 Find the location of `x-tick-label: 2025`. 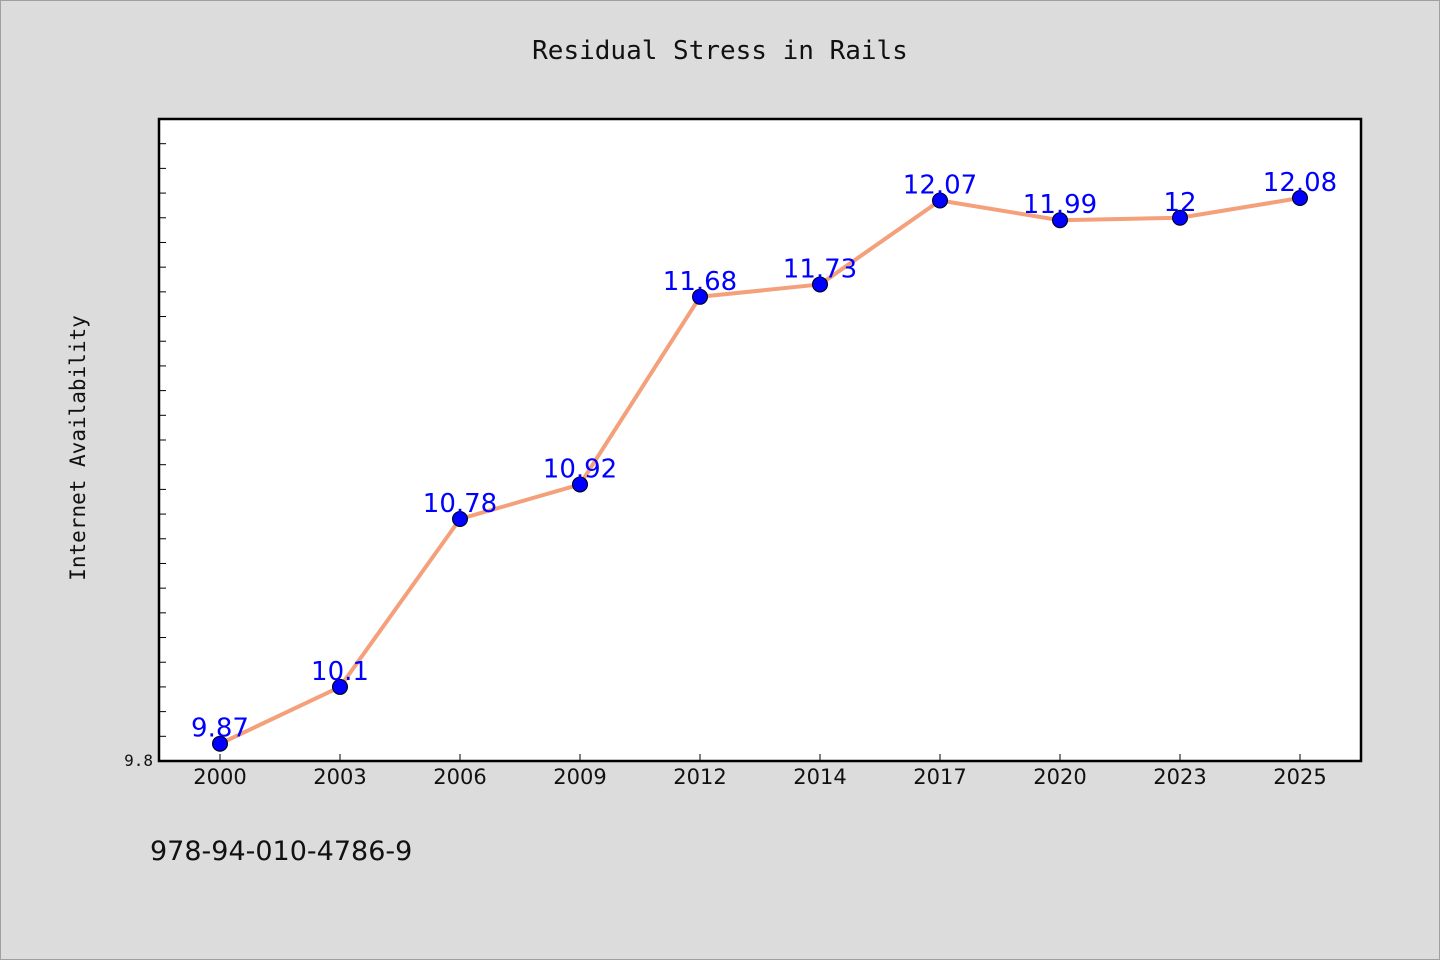

x-tick-label: 2025 is located at coordinates (1299, 777).